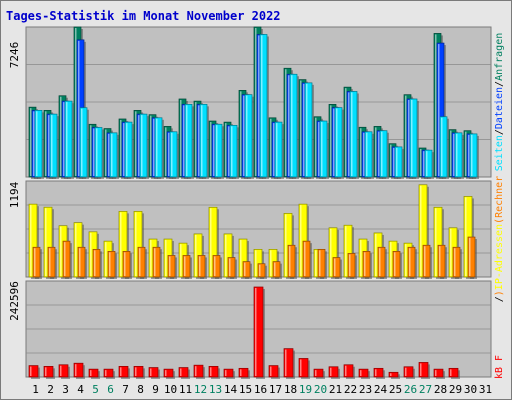 The height and width of the screenshot is (400, 512). What do you see at coordinates (499, 293) in the screenshot?
I see `legend-part: )` at bounding box center [499, 293].